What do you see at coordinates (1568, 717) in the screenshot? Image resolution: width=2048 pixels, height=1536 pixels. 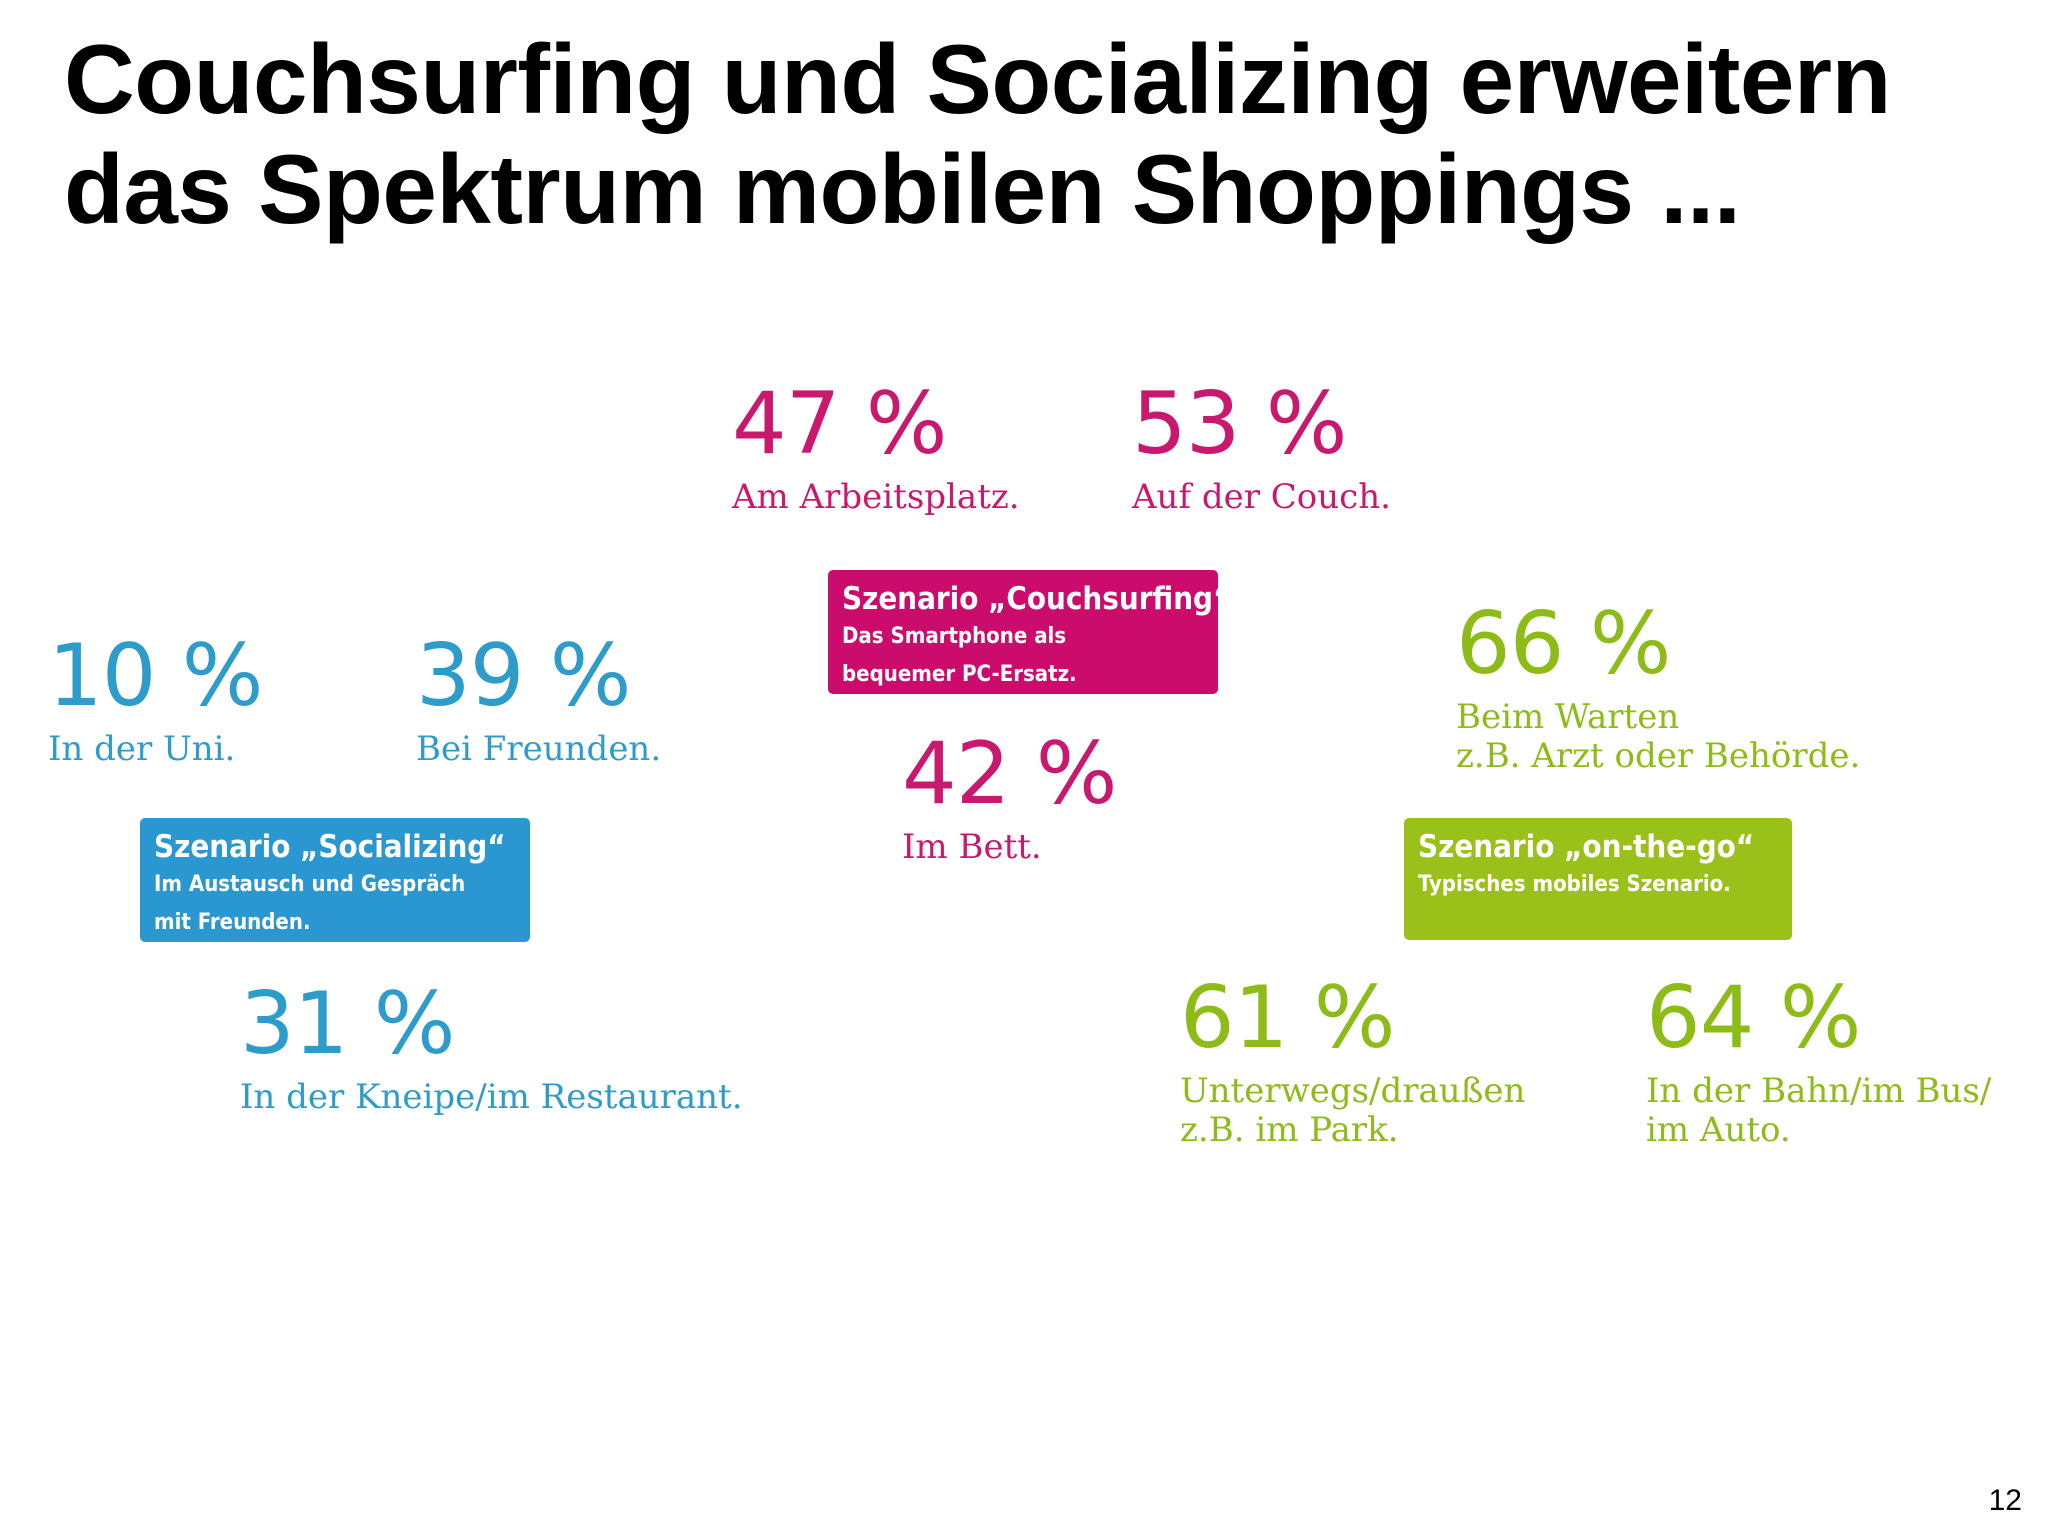 I see `stat-label: Beim Warten` at bounding box center [1568, 717].